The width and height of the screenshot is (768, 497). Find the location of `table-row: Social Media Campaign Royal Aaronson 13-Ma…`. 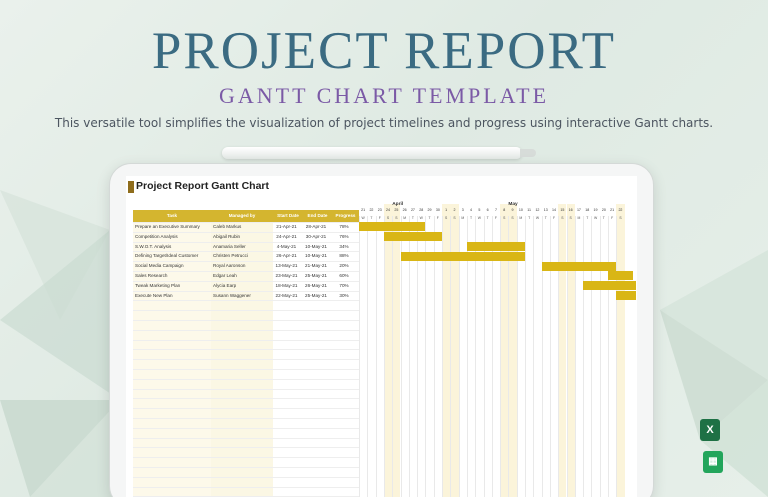

table-row: Social Media Campaign Royal Aaronson 13-Ma… is located at coordinates (246, 266).